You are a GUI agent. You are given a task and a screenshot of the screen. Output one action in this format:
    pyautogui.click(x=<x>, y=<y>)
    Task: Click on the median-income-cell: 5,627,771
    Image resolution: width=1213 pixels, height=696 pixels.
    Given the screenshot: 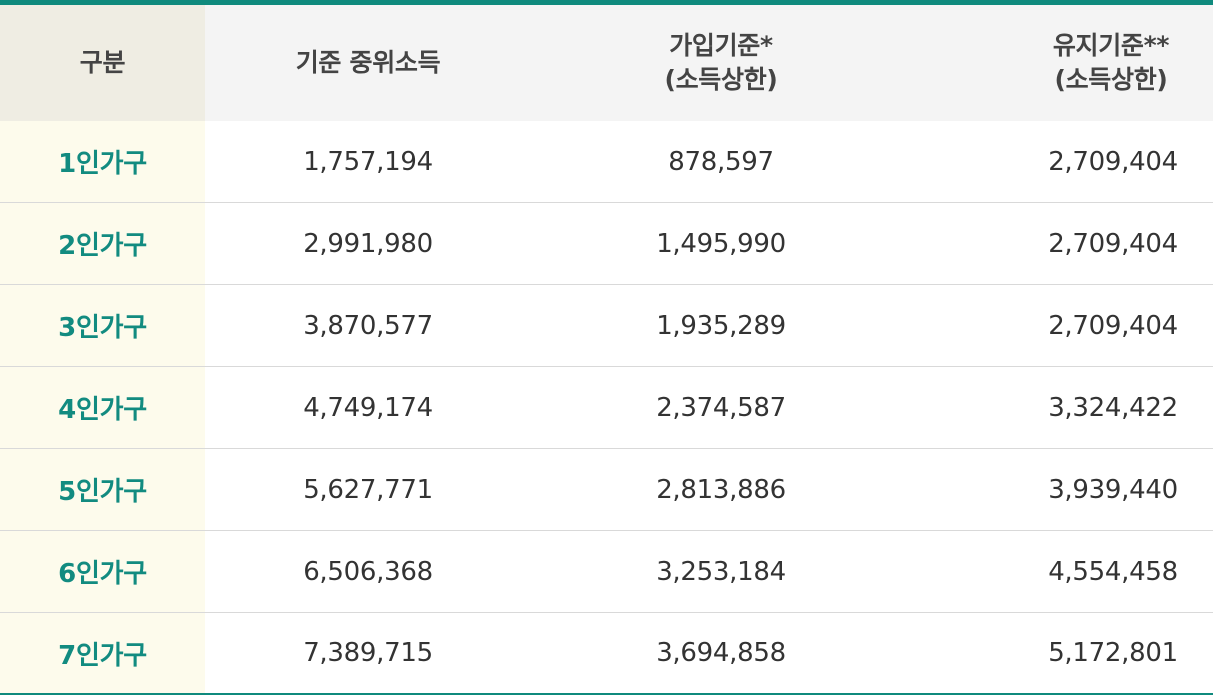 What is the action you would take?
    pyautogui.click(x=368, y=489)
    